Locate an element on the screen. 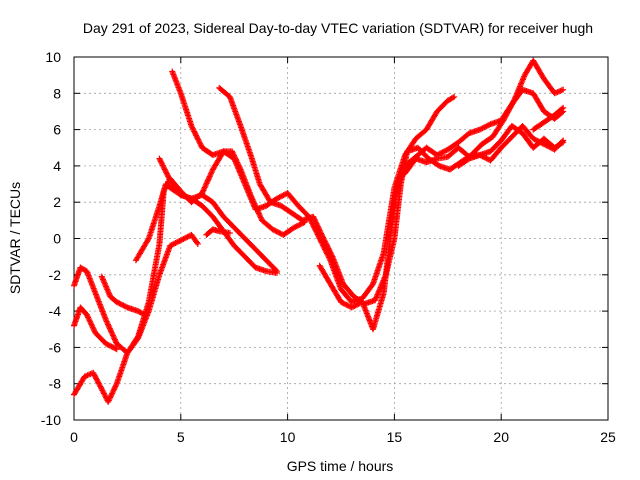  y-tick-label: -6 is located at coordinates (55, 347).